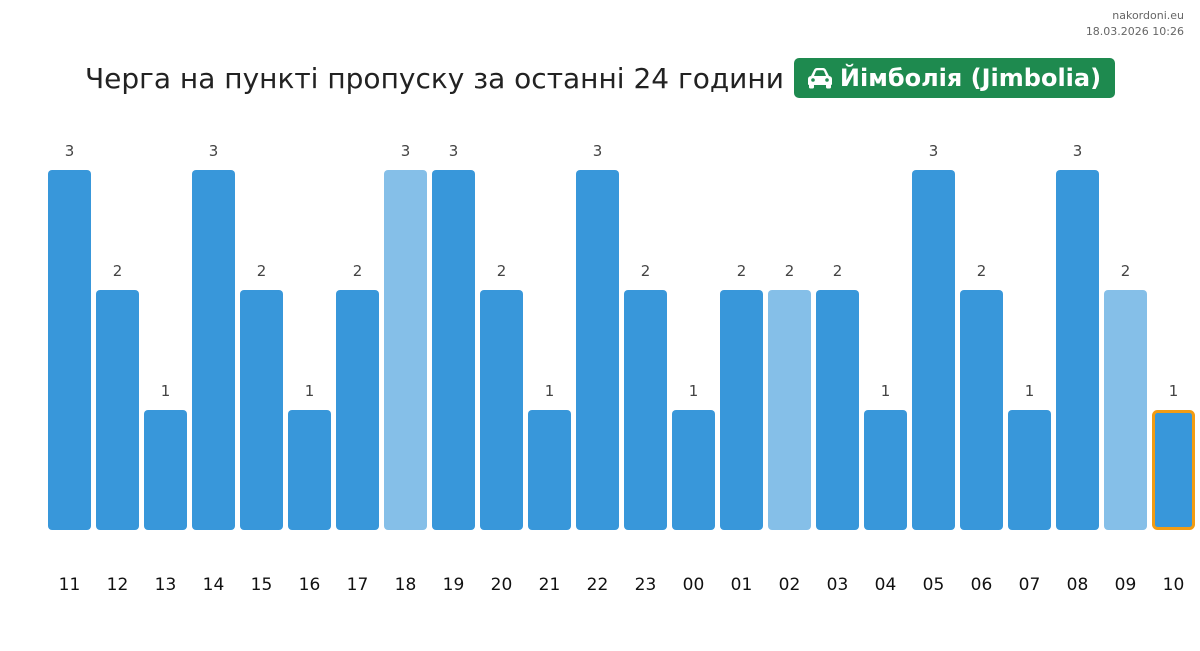  What do you see at coordinates (598, 585) in the screenshot?
I see `x-tick-label: 22` at bounding box center [598, 585].